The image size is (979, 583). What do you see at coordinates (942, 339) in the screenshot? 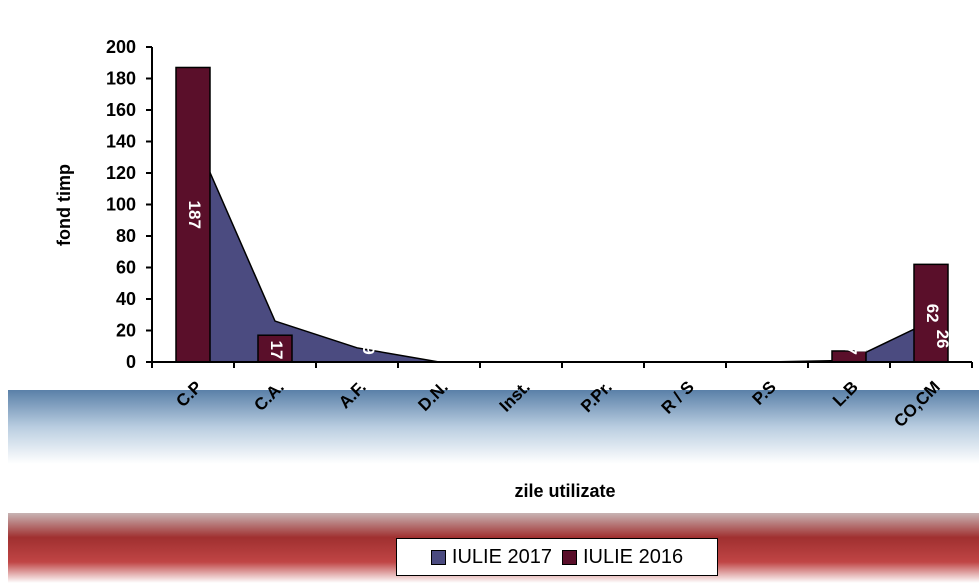
I see `data-label-2017-9: 26` at bounding box center [942, 339].